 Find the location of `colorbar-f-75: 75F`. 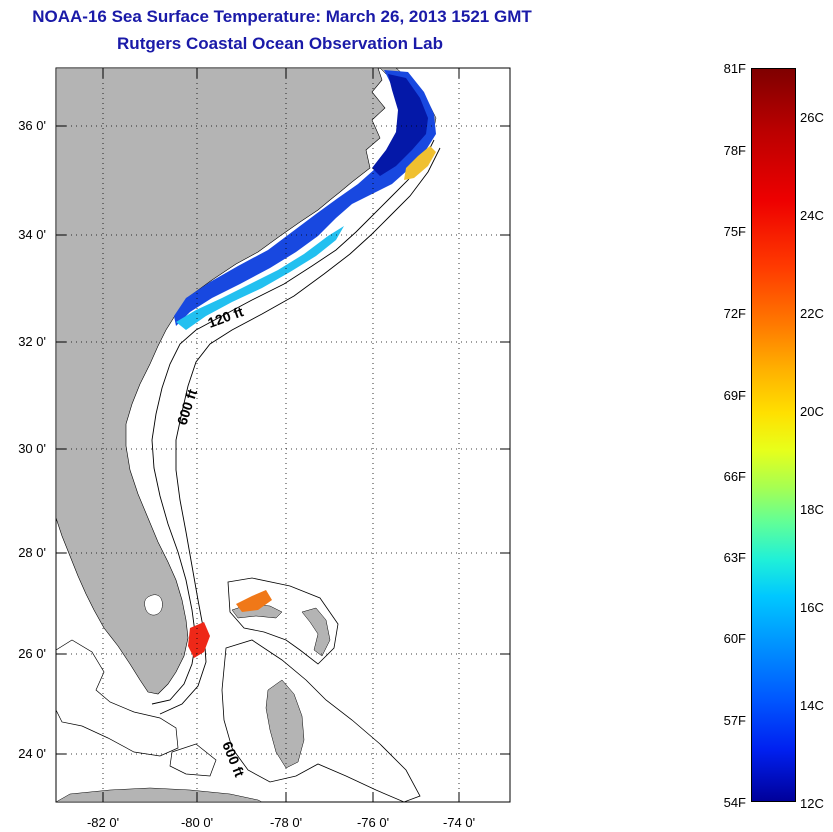

colorbar-f-75: 75F is located at coordinates (734, 231).